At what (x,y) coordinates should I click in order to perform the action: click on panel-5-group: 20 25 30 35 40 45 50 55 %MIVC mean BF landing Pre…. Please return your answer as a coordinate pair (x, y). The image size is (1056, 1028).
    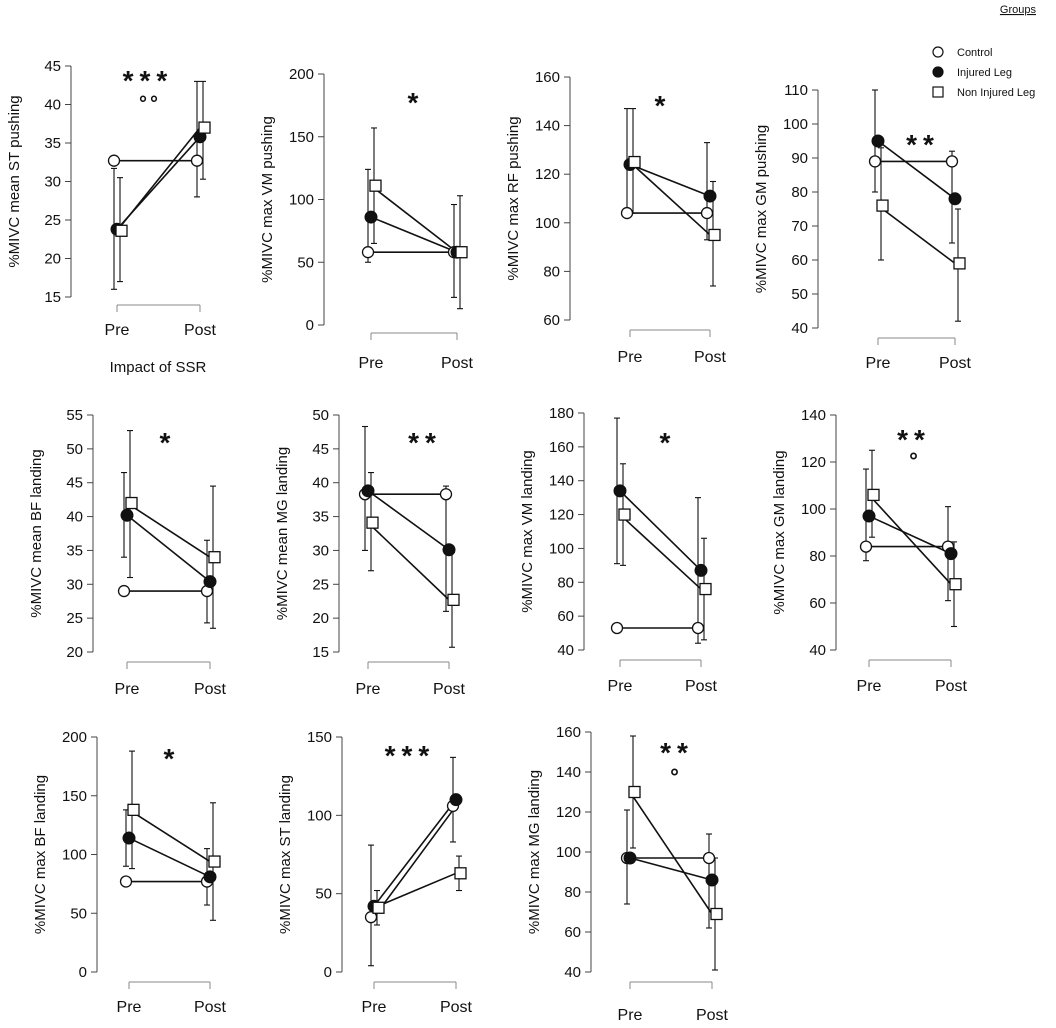
    Looking at the image, I should click on (127, 552).